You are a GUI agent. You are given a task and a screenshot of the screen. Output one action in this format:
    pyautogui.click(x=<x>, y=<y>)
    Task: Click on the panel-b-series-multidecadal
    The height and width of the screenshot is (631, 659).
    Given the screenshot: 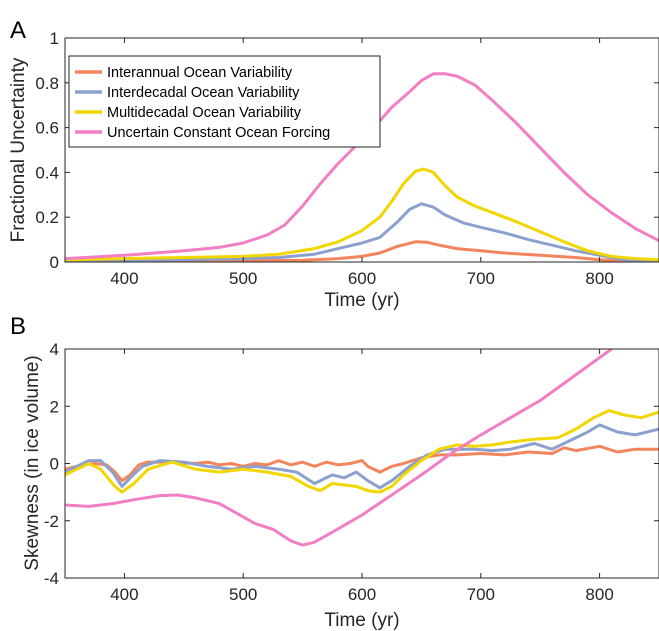 What is the action you would take?
    pyautogui.click(x=362, y=451)
    